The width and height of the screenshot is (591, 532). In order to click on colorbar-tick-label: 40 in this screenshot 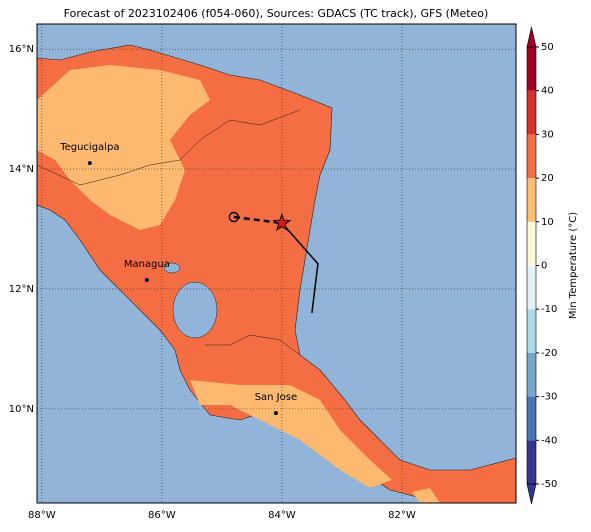, I will do `click(547, 91)`.